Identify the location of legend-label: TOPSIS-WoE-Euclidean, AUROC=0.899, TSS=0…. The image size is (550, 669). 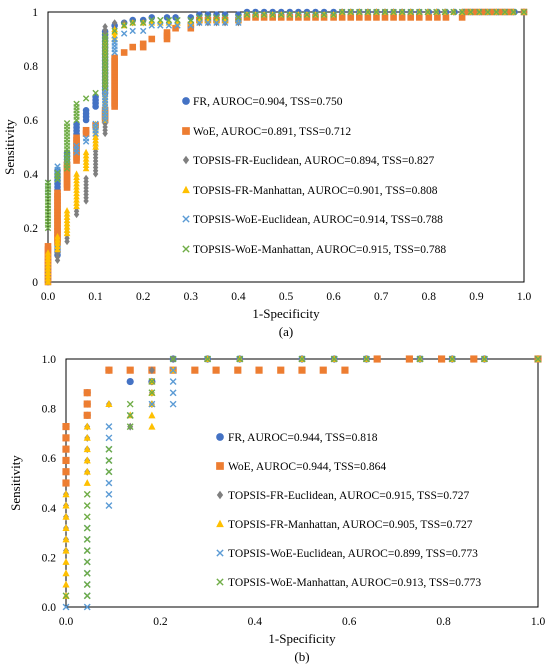
(353, 554).